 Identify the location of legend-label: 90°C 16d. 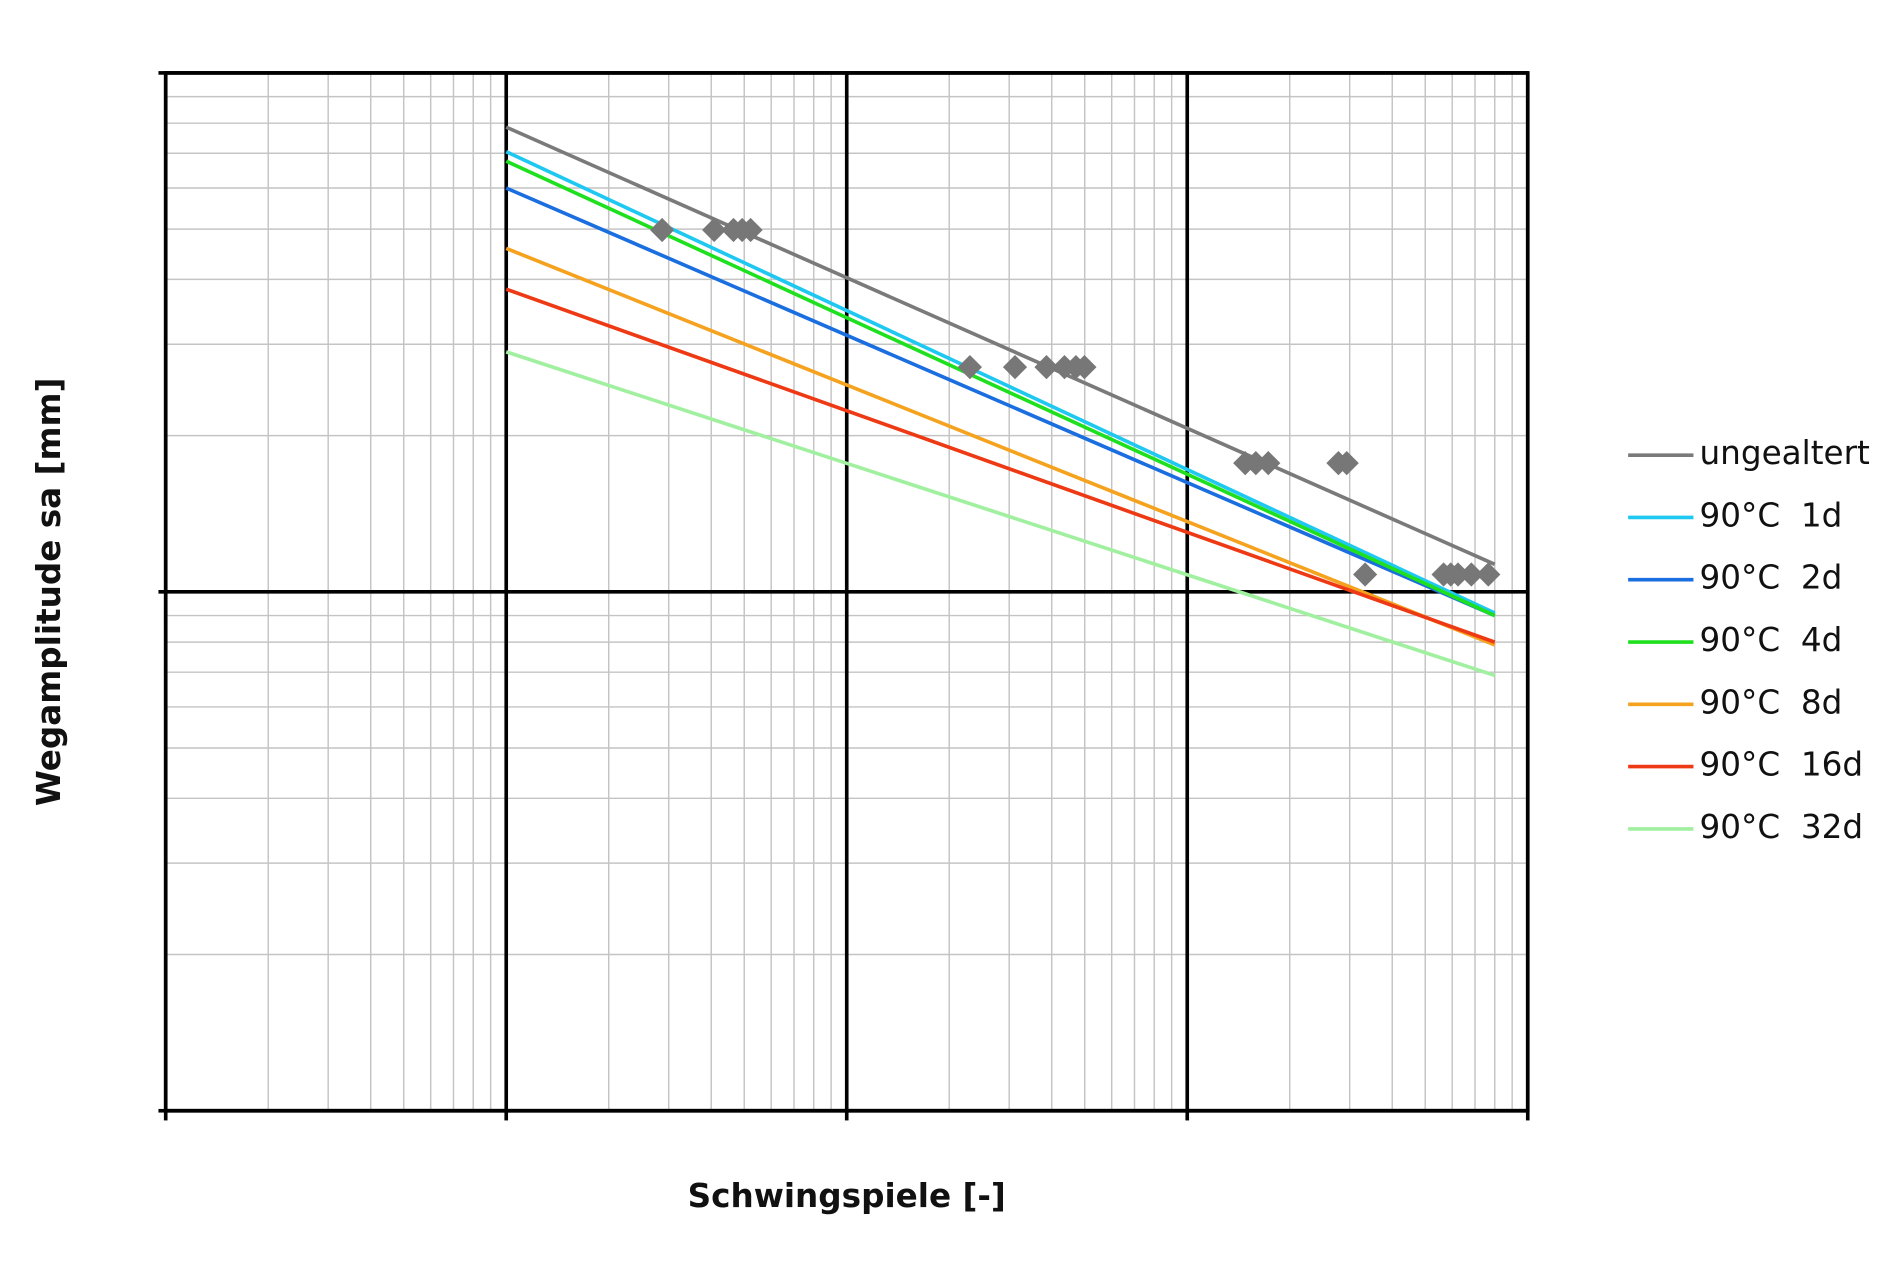
(1782, 765).